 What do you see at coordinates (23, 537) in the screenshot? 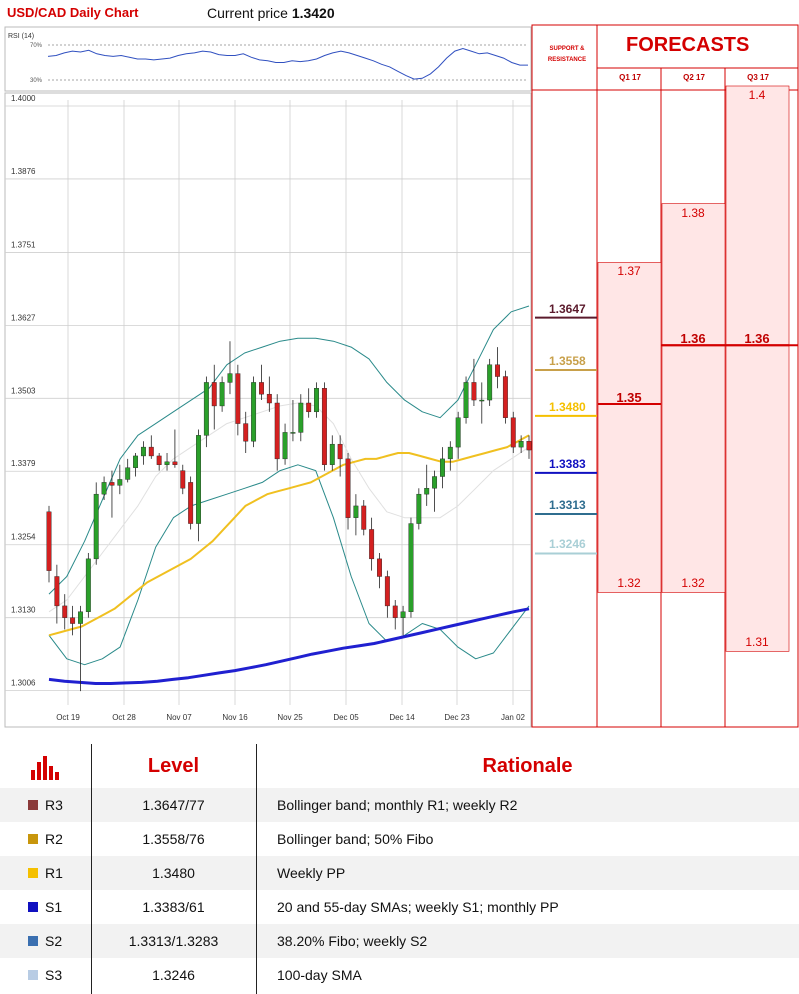
I see `y-tick-label: 1.3254` at bounding box center [23, 537].